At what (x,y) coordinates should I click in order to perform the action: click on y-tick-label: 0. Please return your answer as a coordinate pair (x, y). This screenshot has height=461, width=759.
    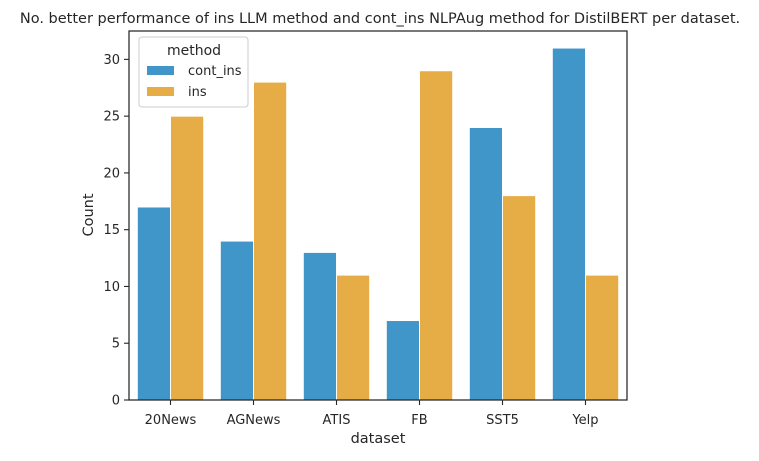
    Looking at the image, I should click on (116, 401).